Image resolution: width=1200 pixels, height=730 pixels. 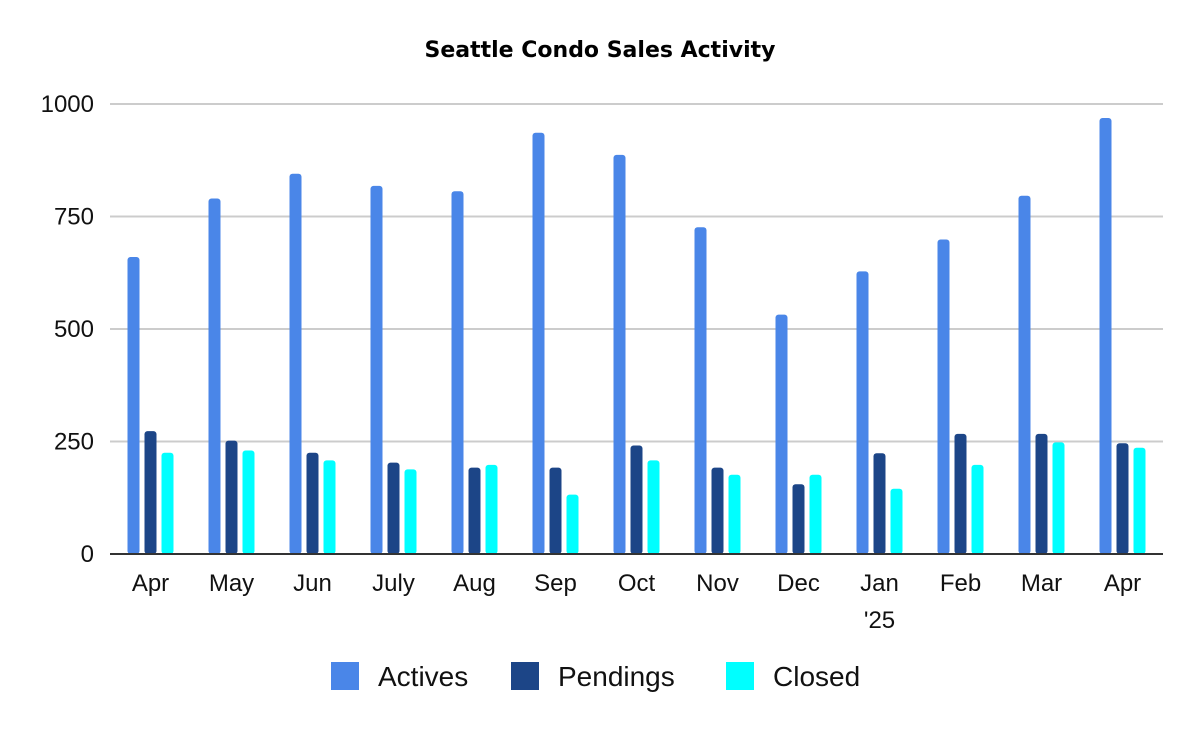 I want to click on x-tick-label: Sep, so click(x=555, y=583).